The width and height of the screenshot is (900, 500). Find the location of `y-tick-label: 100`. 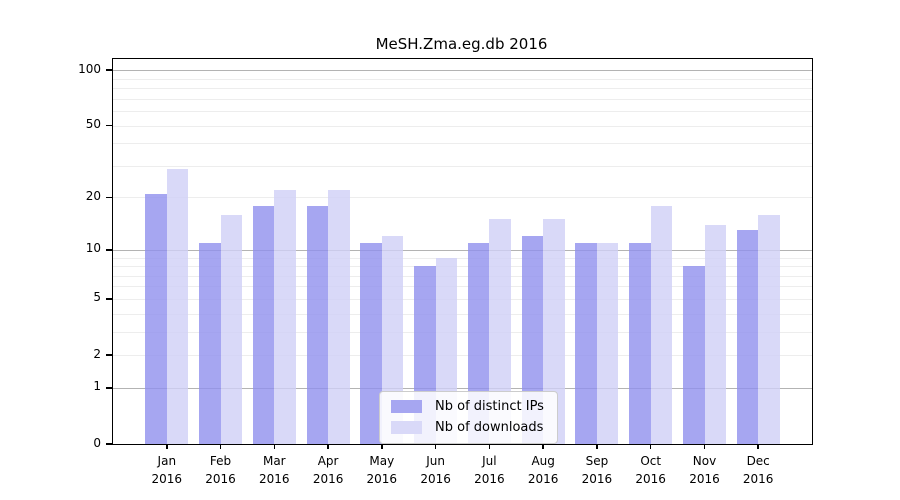

y-tick-label: 100 is located at coordinates (89, 68).